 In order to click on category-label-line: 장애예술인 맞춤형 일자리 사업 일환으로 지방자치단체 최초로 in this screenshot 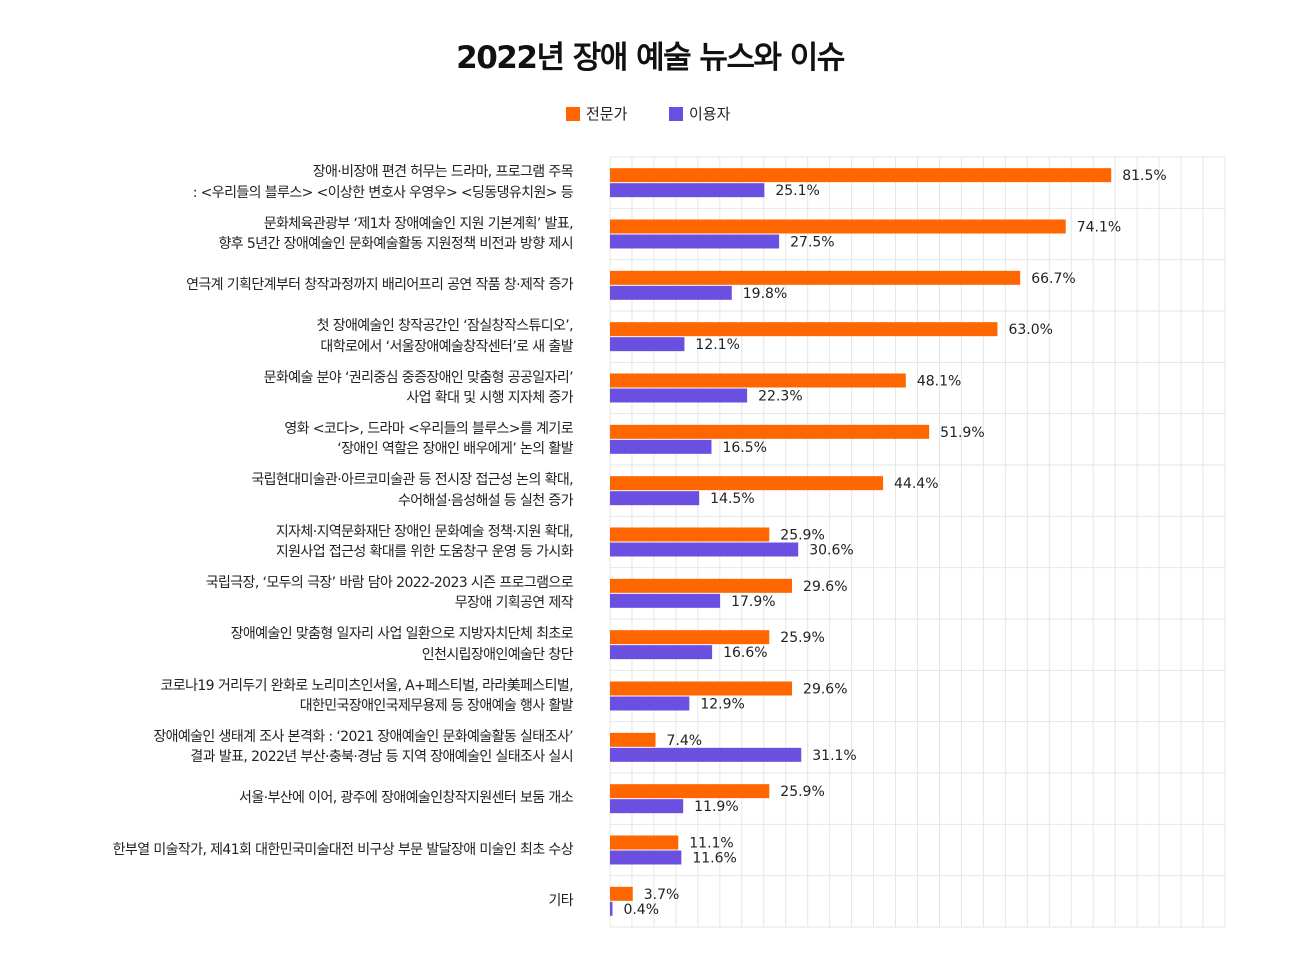, I will do `click(402, 634)`.